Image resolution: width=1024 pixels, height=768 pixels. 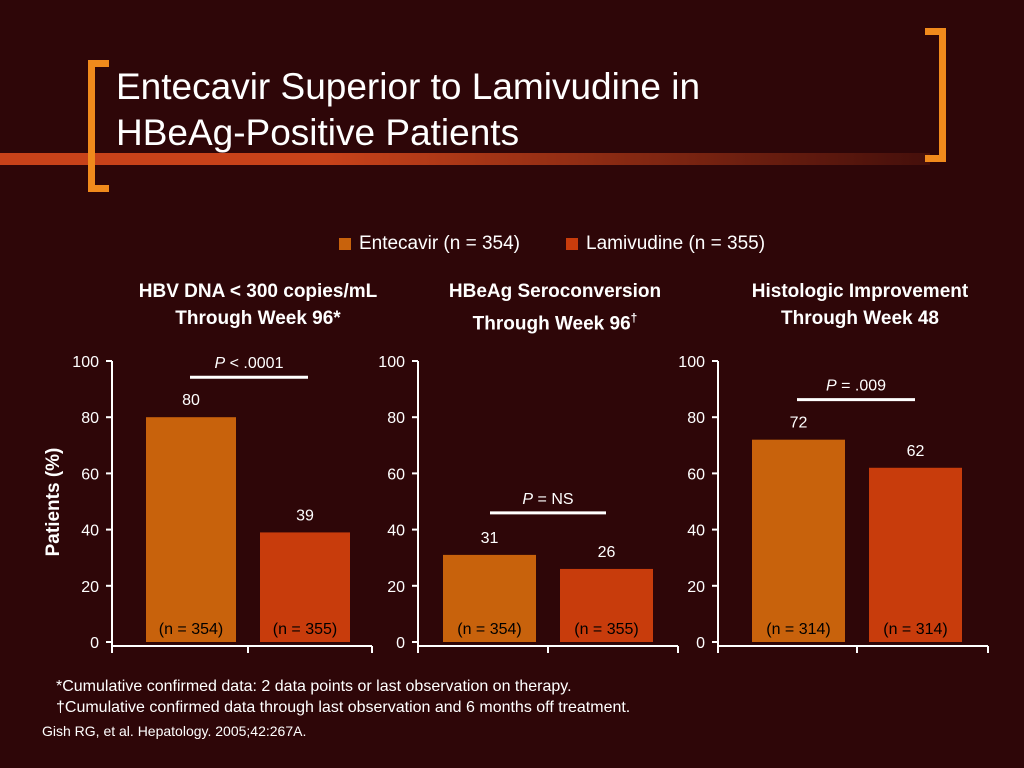 What do you see at coordinates (916, 451) in the screenshot?
I see `chart-3-bar-2-value-label: 62` at bounding box center [916, 451].